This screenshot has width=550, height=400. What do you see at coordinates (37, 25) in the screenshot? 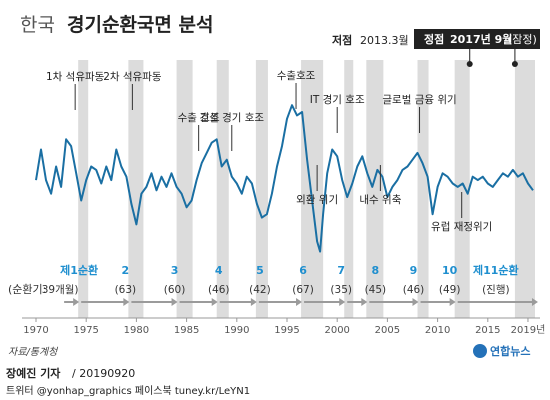
I see `title-light: 한국` at bounding box center [37, 25].